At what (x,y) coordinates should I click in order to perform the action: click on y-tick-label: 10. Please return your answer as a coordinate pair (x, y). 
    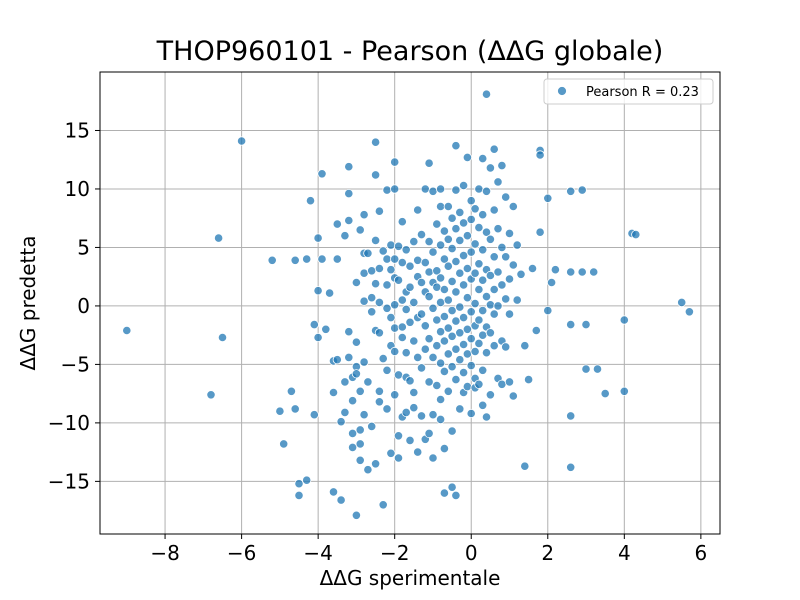
    Looking at the image, I should click on (77, 189).